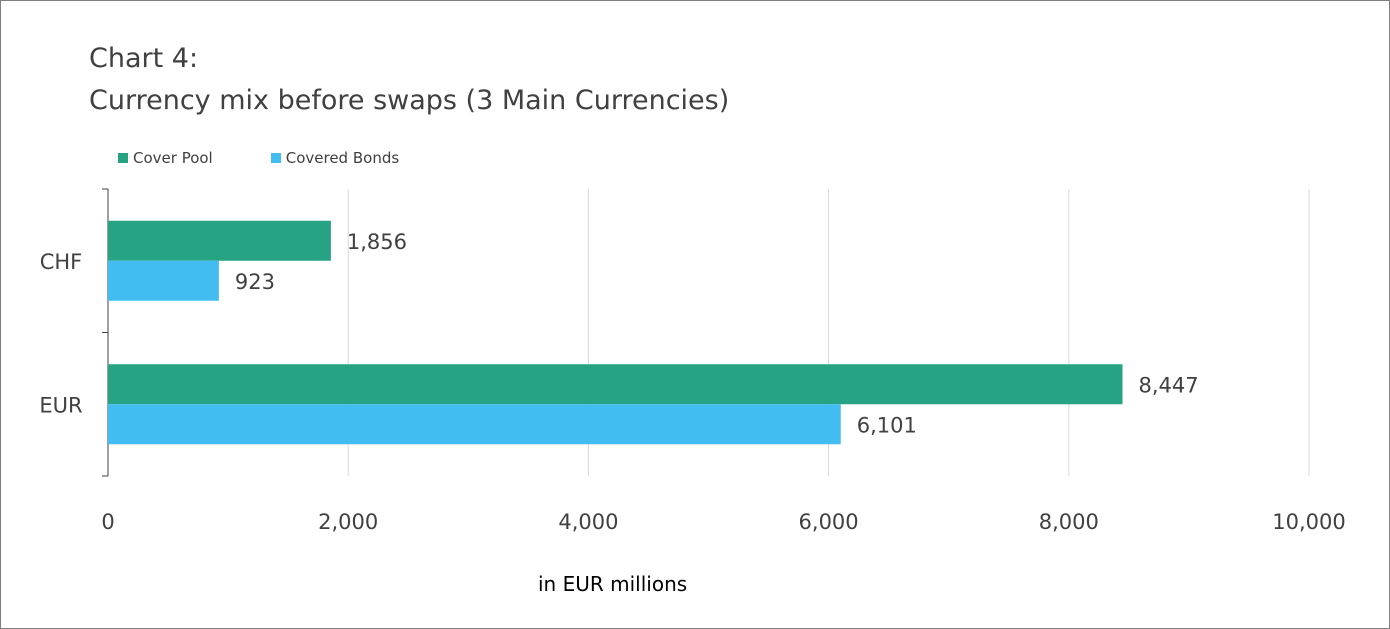 The width and height of the screenshot is (1390, 629). Describe the element at coordinates (107, 522) in the screenshot. I see `x-tick-label-0: 0` at that location.